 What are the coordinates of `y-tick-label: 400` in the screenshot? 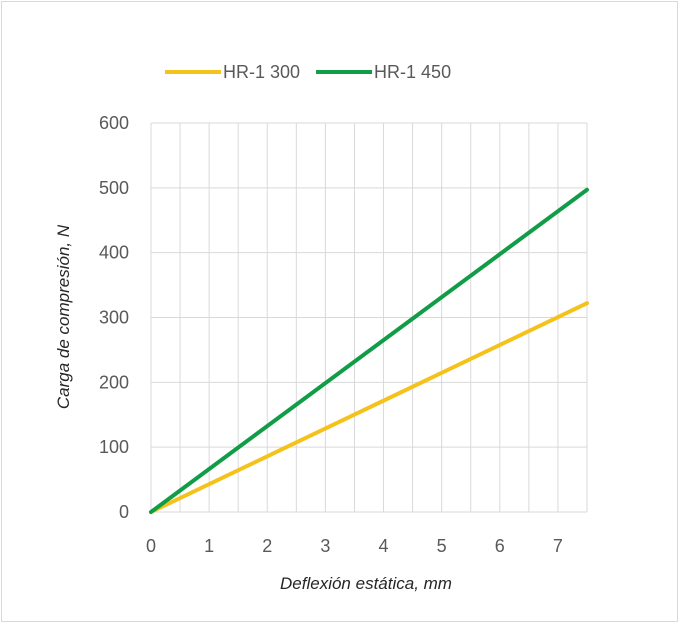 It's located at (114, 253).